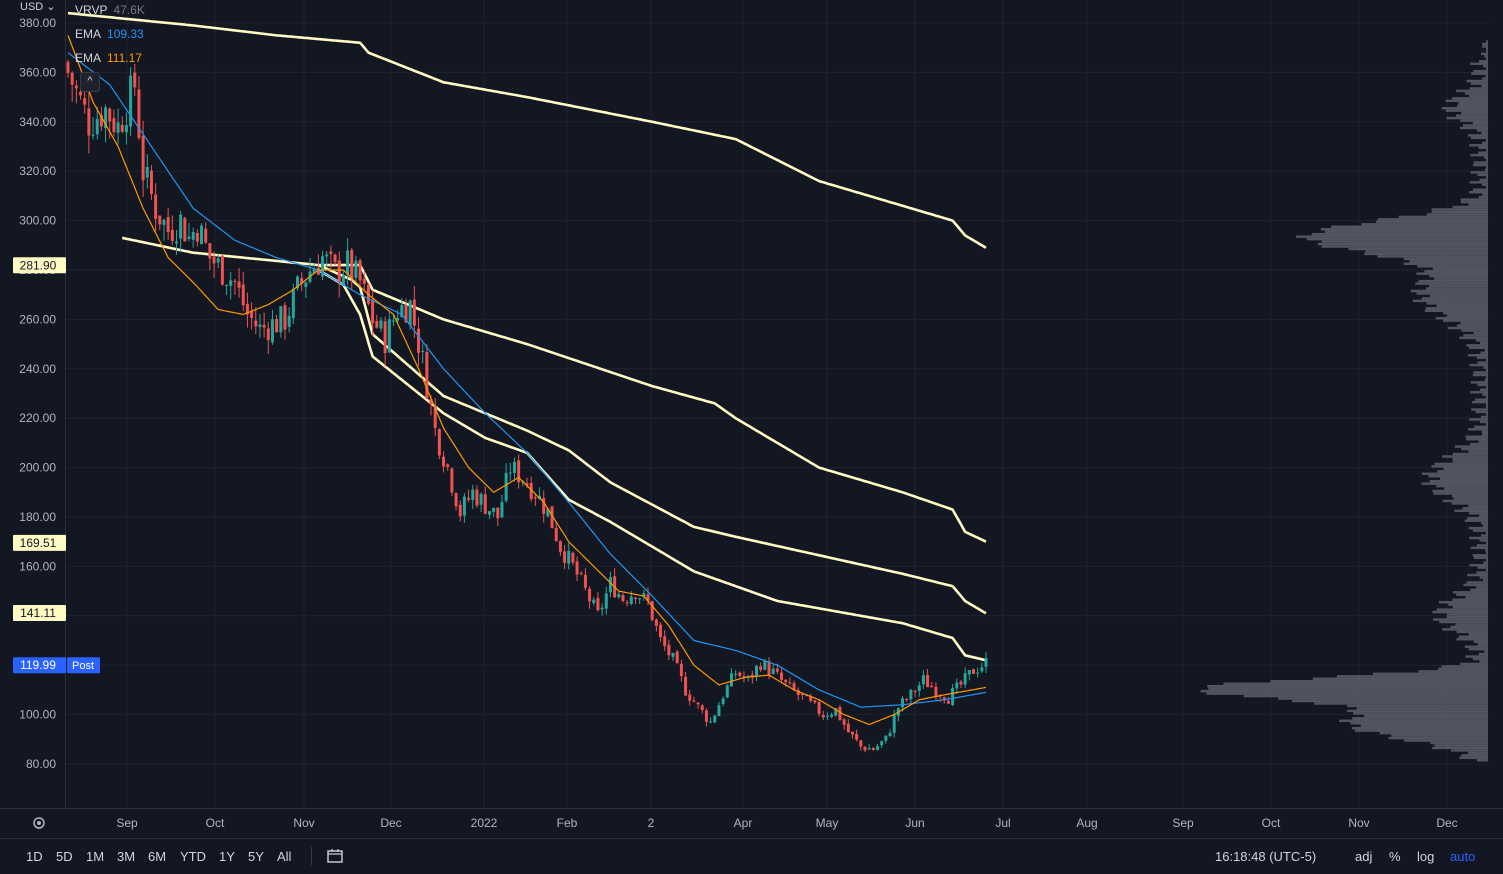 The width and height of the screenshot is (1503, 874). I want to click on settings-gear-icon, so click(39, 823).